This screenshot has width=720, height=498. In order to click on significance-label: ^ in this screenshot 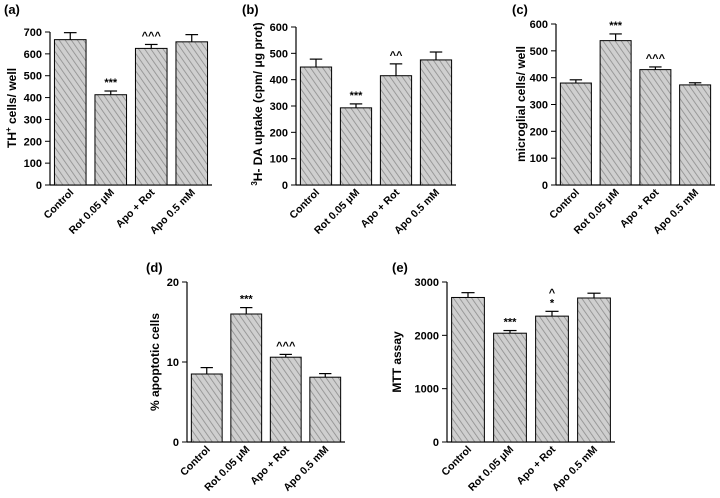, I will do `click(552, 293)`.